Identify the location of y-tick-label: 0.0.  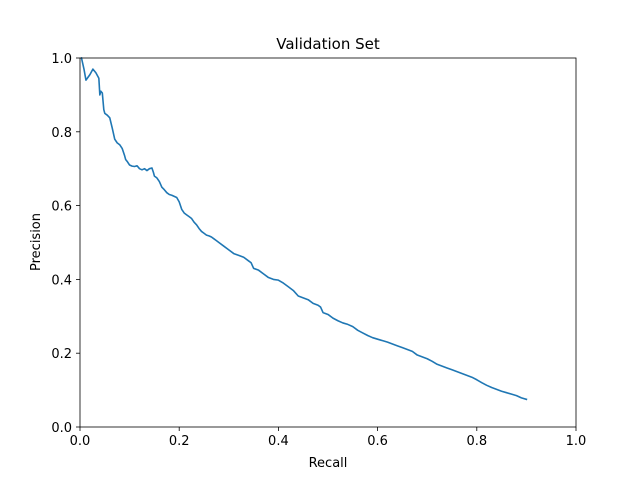
(61, 428).